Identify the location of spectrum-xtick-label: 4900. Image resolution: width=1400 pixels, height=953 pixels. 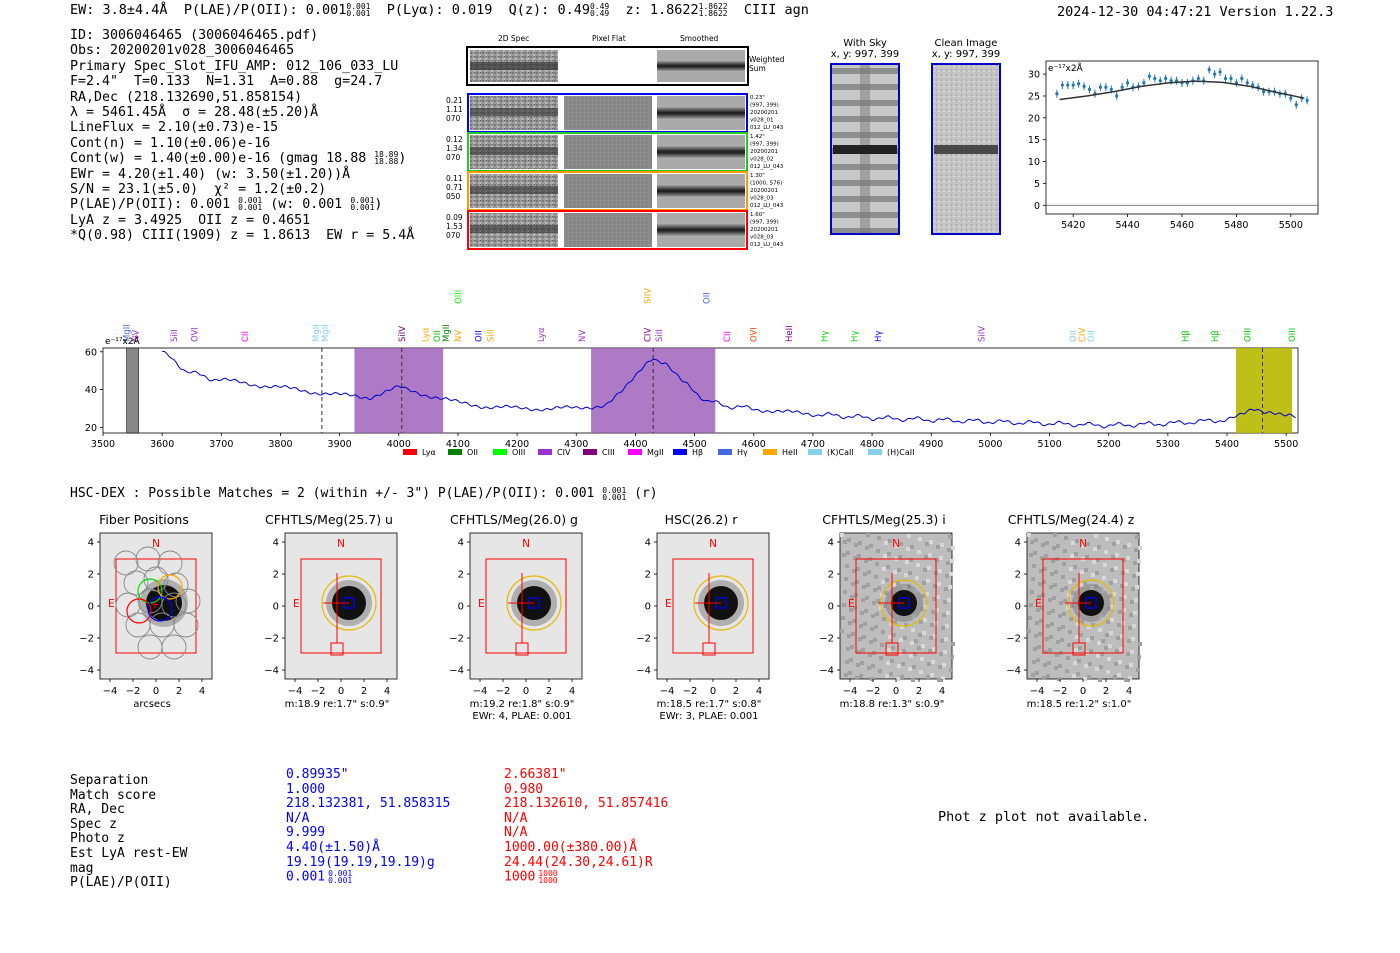
(931, 444).